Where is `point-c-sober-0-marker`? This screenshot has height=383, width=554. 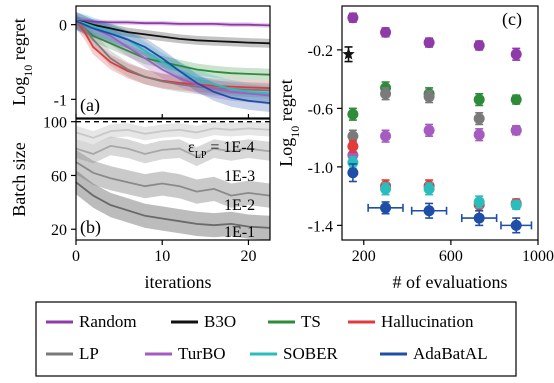
point-c-sober-0-marker is located at coordinates (353, 162).